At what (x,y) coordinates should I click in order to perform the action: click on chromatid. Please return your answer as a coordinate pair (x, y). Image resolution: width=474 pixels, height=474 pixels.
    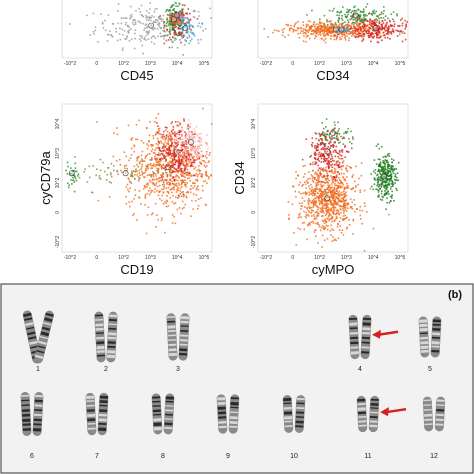
    Looking at the image, I should click on (112, 337).